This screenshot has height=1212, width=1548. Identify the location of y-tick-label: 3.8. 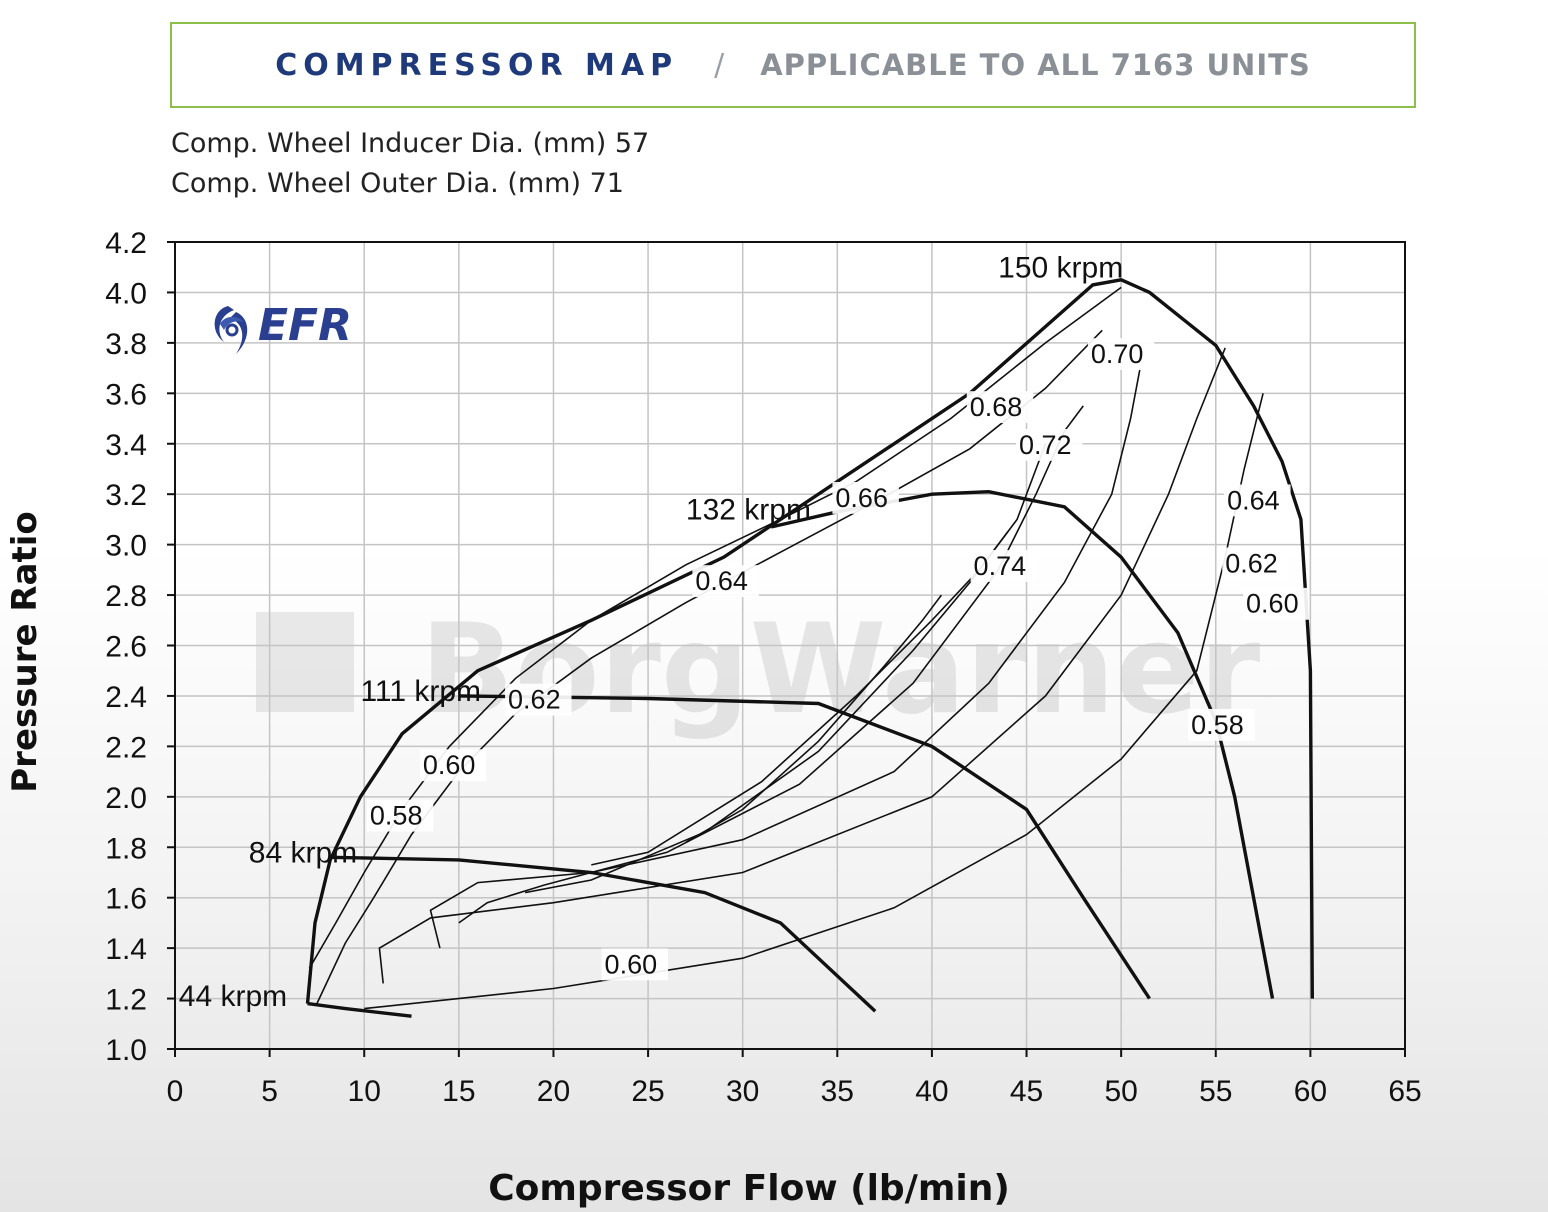
(126, 344).